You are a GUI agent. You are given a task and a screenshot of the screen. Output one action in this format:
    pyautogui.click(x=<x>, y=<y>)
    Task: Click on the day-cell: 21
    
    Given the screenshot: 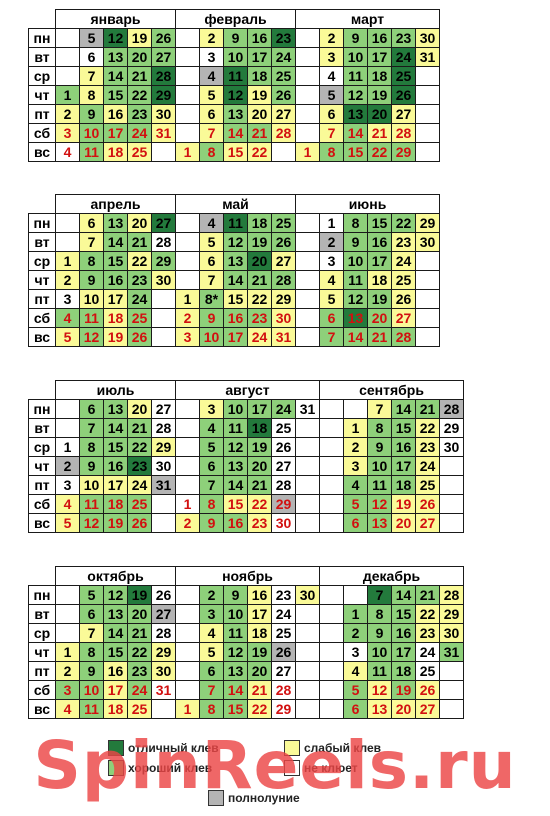 What is the action you would take?
    pyautogui.click(x=259, y=690)
    